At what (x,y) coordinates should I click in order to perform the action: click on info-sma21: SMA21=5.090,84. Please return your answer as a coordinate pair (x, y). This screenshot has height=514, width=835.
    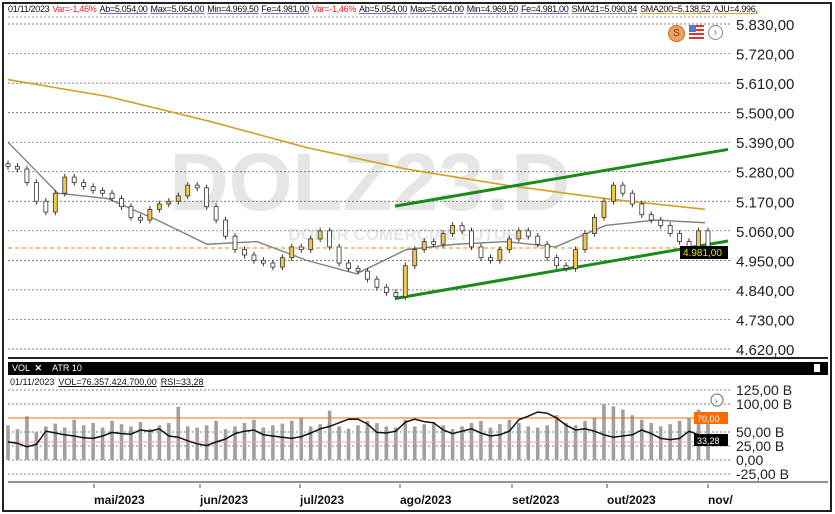
    Looking at the image, I should click on (604, 9).